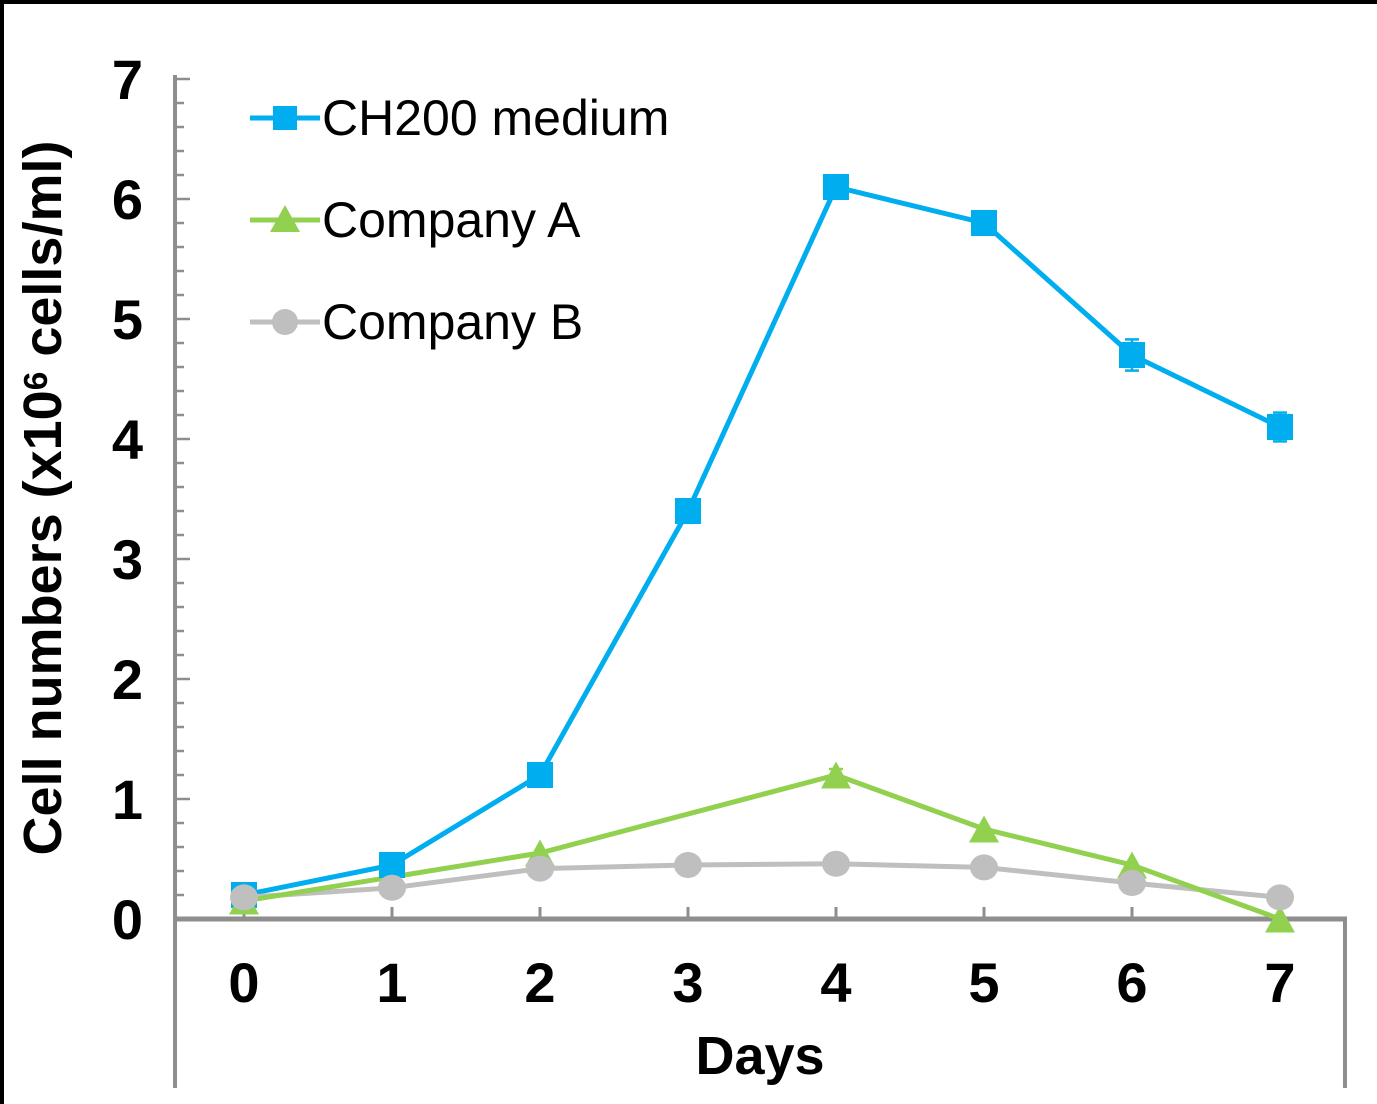 The height and width of the screenshot is (1104, 1377). What do you see at coordinates (762, 847) in the screenshot?
I see `series-line-company-a` at bounding box center [762, 847].